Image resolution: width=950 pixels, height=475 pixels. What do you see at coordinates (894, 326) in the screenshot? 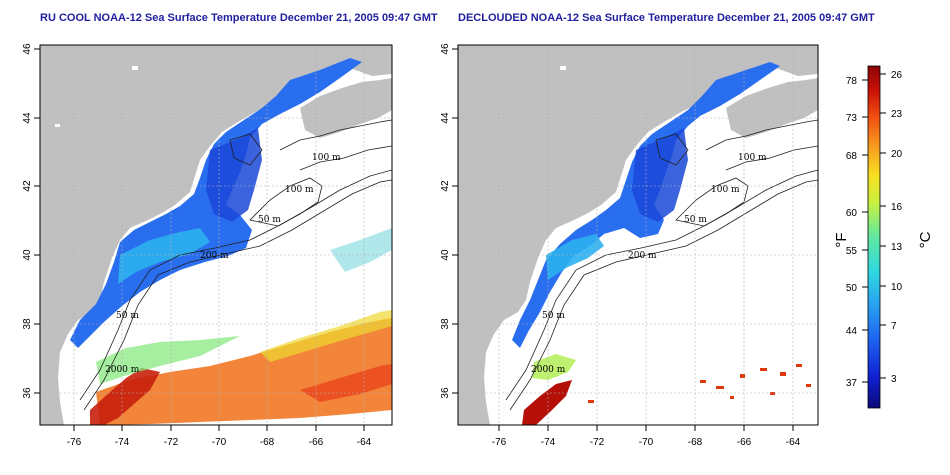
I see `celsius-tick-label: 7` at bounding box center [894, 326].